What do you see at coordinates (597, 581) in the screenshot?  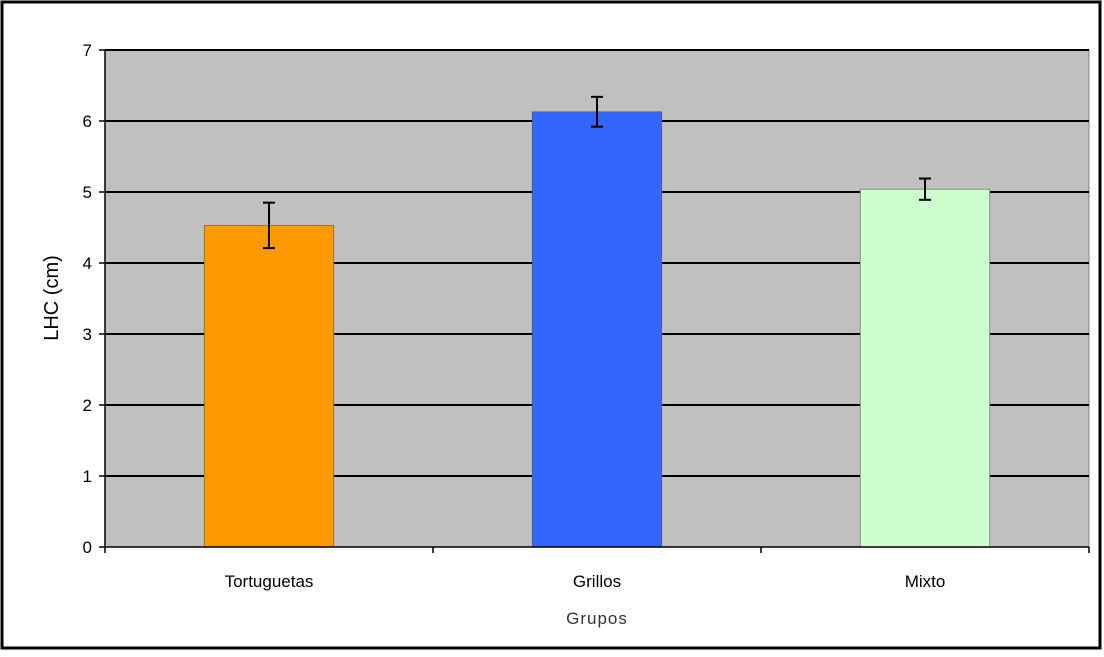 I see `x-tick-label: Grillos` at bounding box center [597, 581].